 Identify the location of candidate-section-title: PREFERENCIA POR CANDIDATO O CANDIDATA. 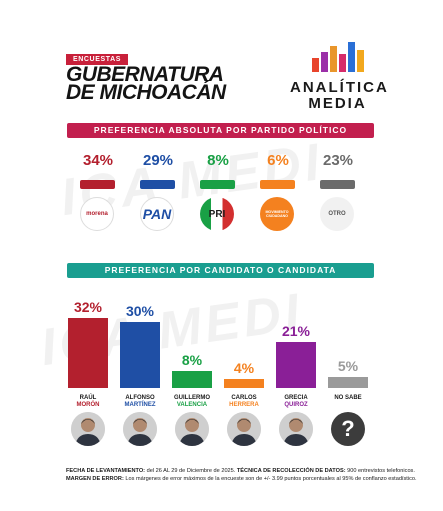
(220, 270).